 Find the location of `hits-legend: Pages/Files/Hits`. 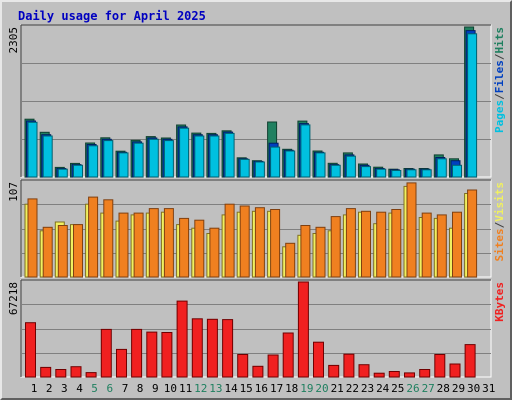

hits-legend: Pages/Files/Hits is located at coordinates (499, 80).